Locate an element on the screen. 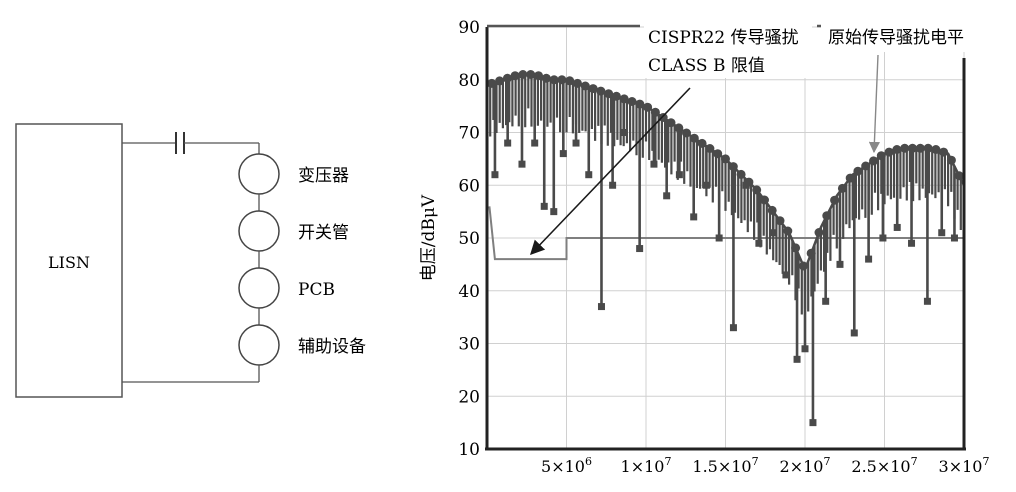 This screenshot has height=492, width=1016. lisn-label: LISN is located at coordinates (69, 262).